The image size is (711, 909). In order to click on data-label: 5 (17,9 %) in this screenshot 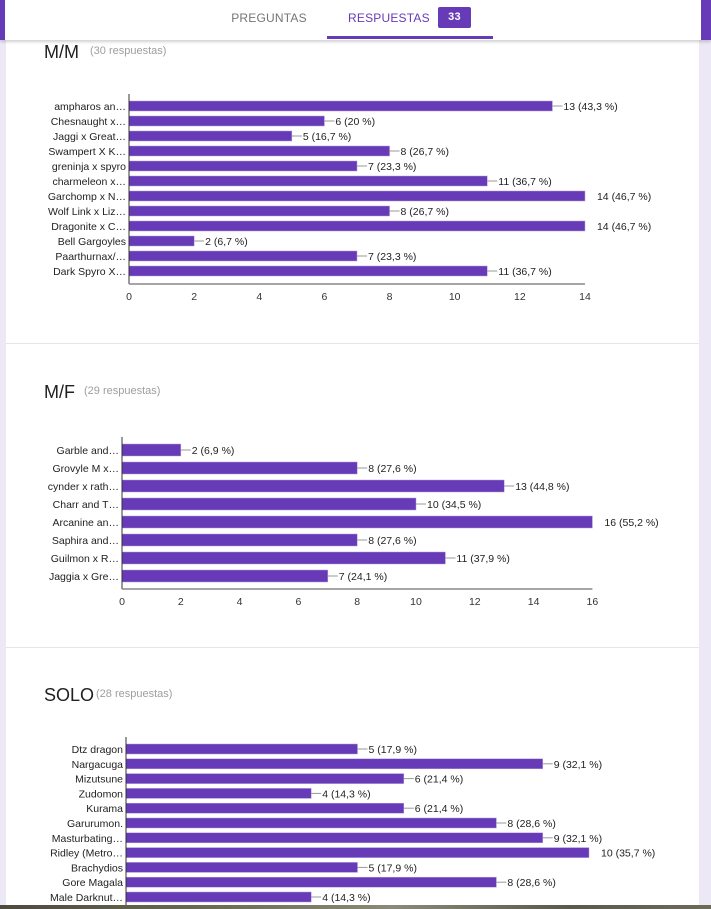, I will do `click(393, 750)`.